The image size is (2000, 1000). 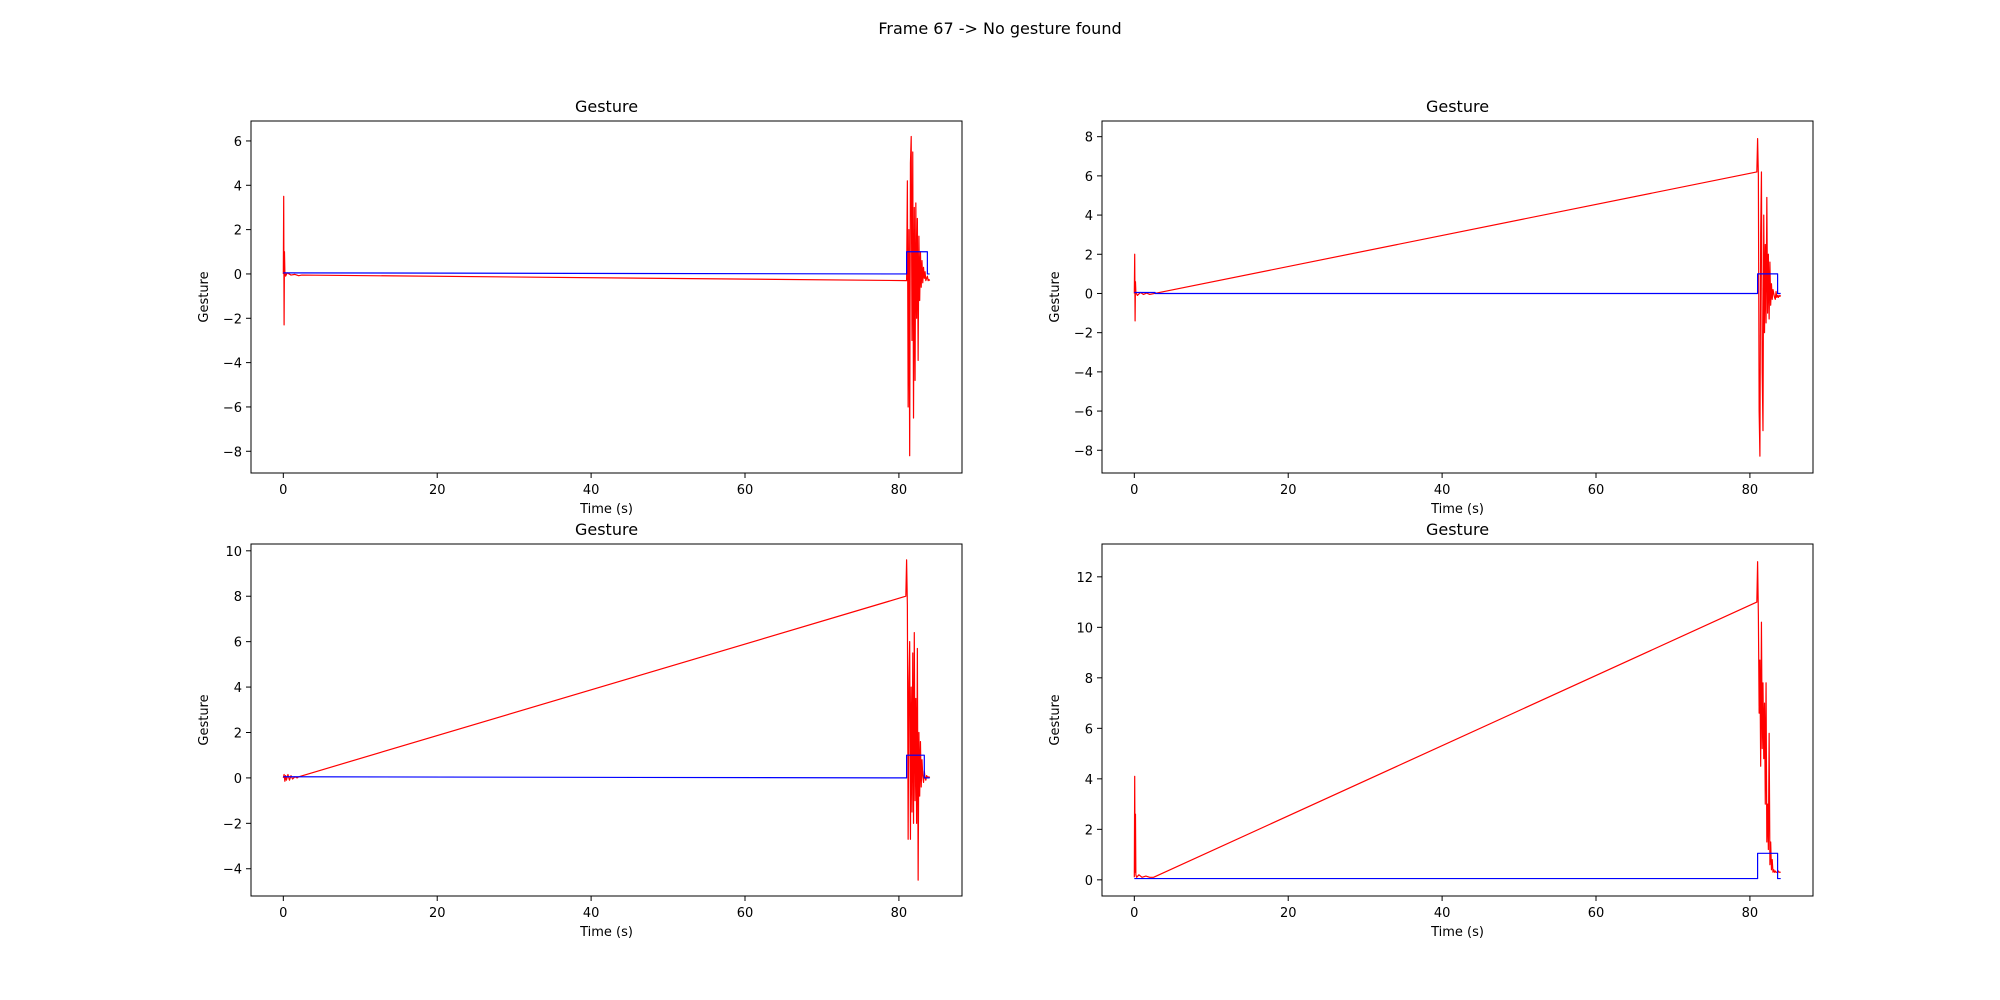 What do you see at coordinates (1084, 578) in the screenshot?
I see `y-tick-label: 12` at bounding box center [1084, 578].